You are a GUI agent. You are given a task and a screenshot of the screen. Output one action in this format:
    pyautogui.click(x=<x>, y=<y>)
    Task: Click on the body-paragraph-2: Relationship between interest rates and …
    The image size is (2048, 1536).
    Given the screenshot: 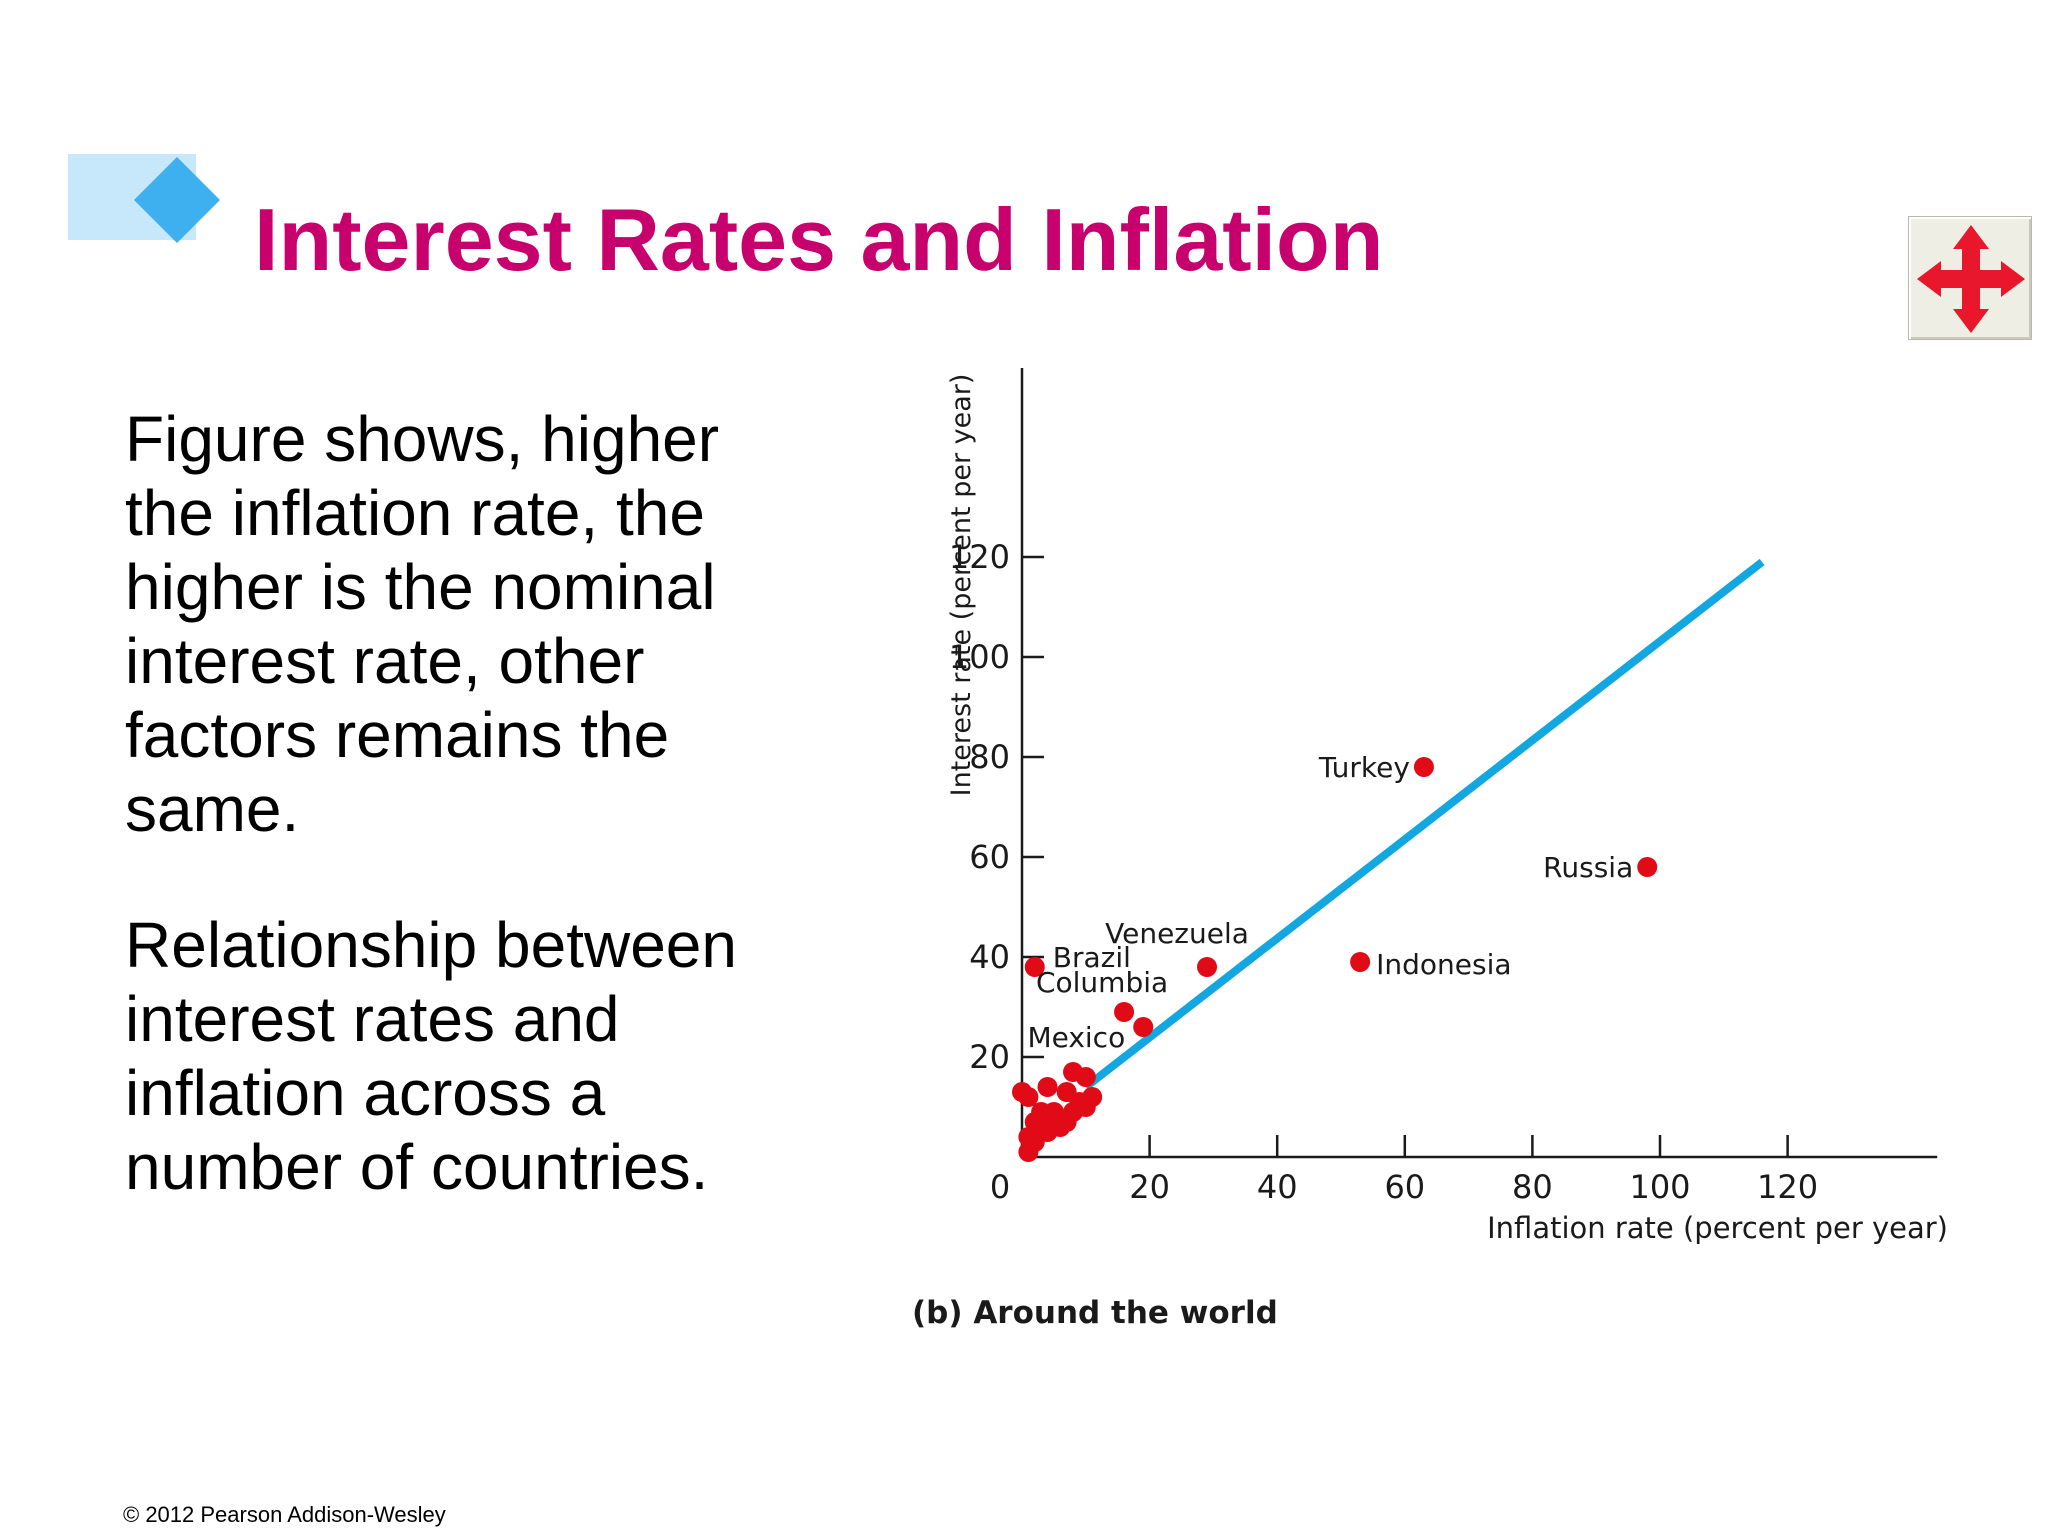 What is the action you would take?
    pyautogui.click(x=431, y=1056)
    